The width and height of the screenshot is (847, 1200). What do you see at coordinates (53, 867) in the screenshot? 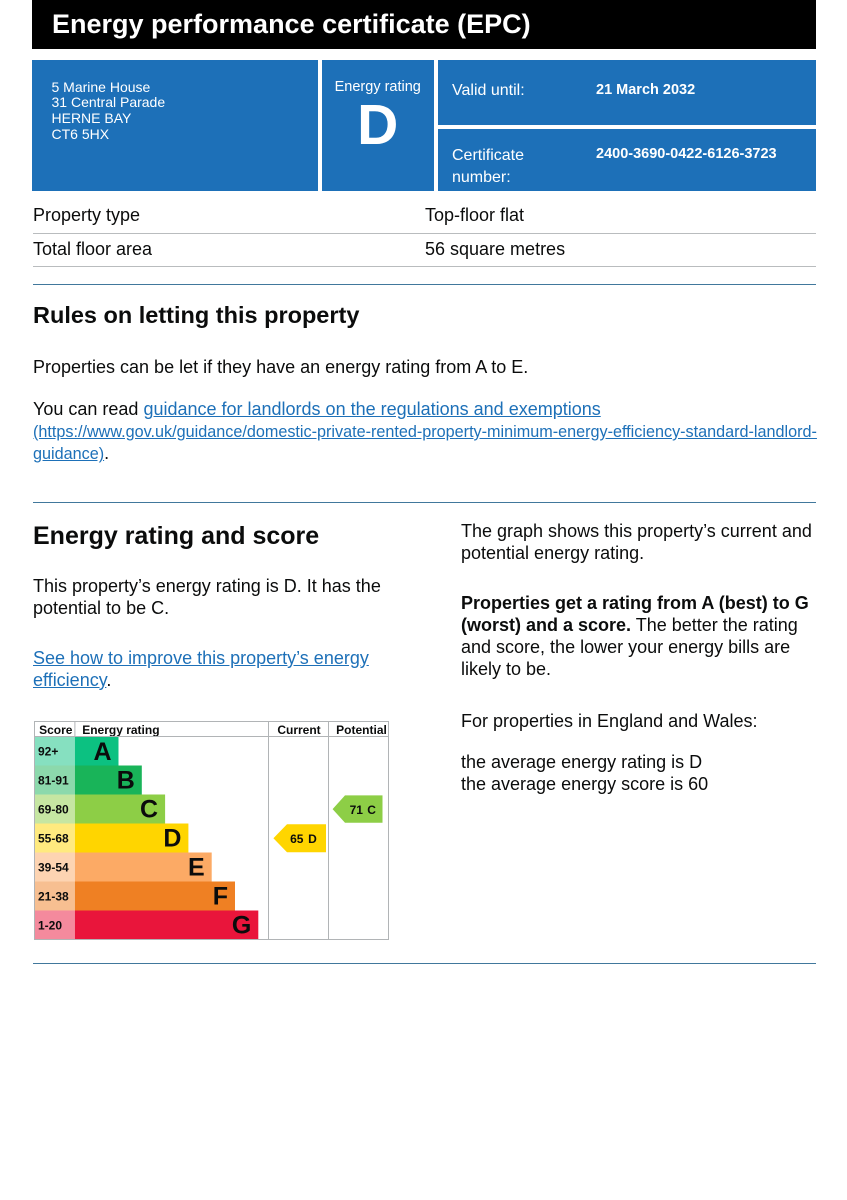
I see `svg-text: 39-54` at bounding box center [53, 867].